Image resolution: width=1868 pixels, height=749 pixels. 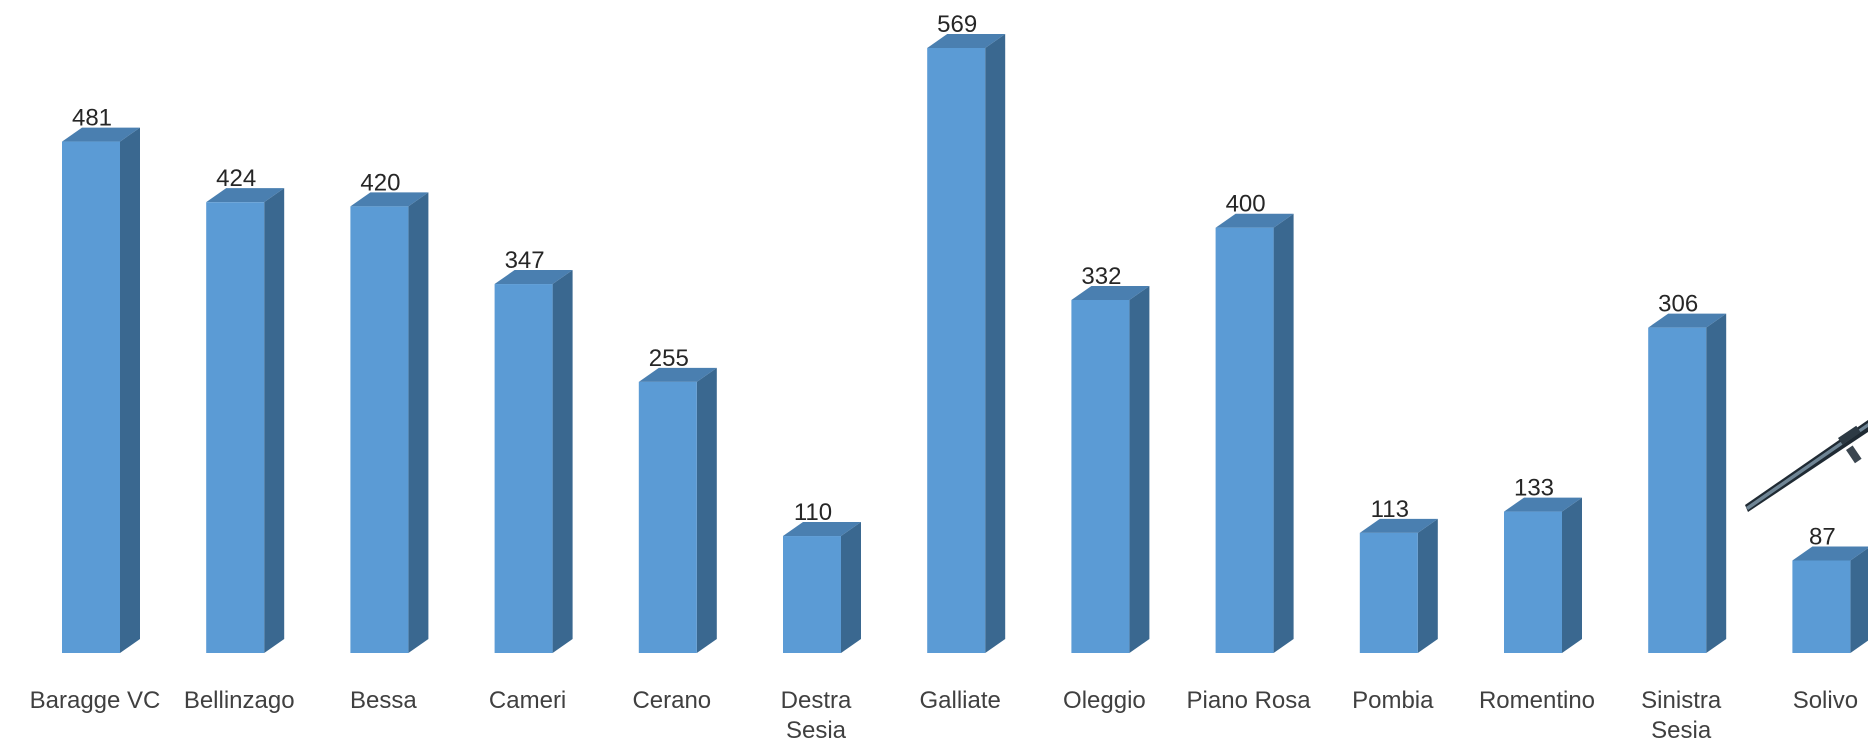 I want to click on bar-top-galliate, so click(x=966, y=41).